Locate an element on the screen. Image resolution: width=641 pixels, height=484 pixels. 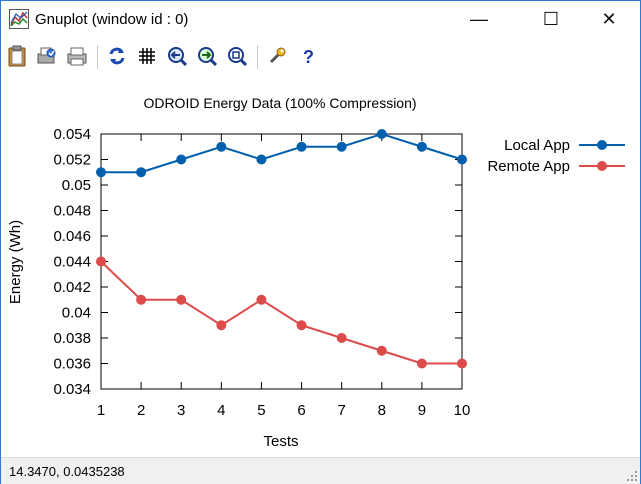
window-title: Gnuplot (window id : 0) is located at coordinates (112, 19).